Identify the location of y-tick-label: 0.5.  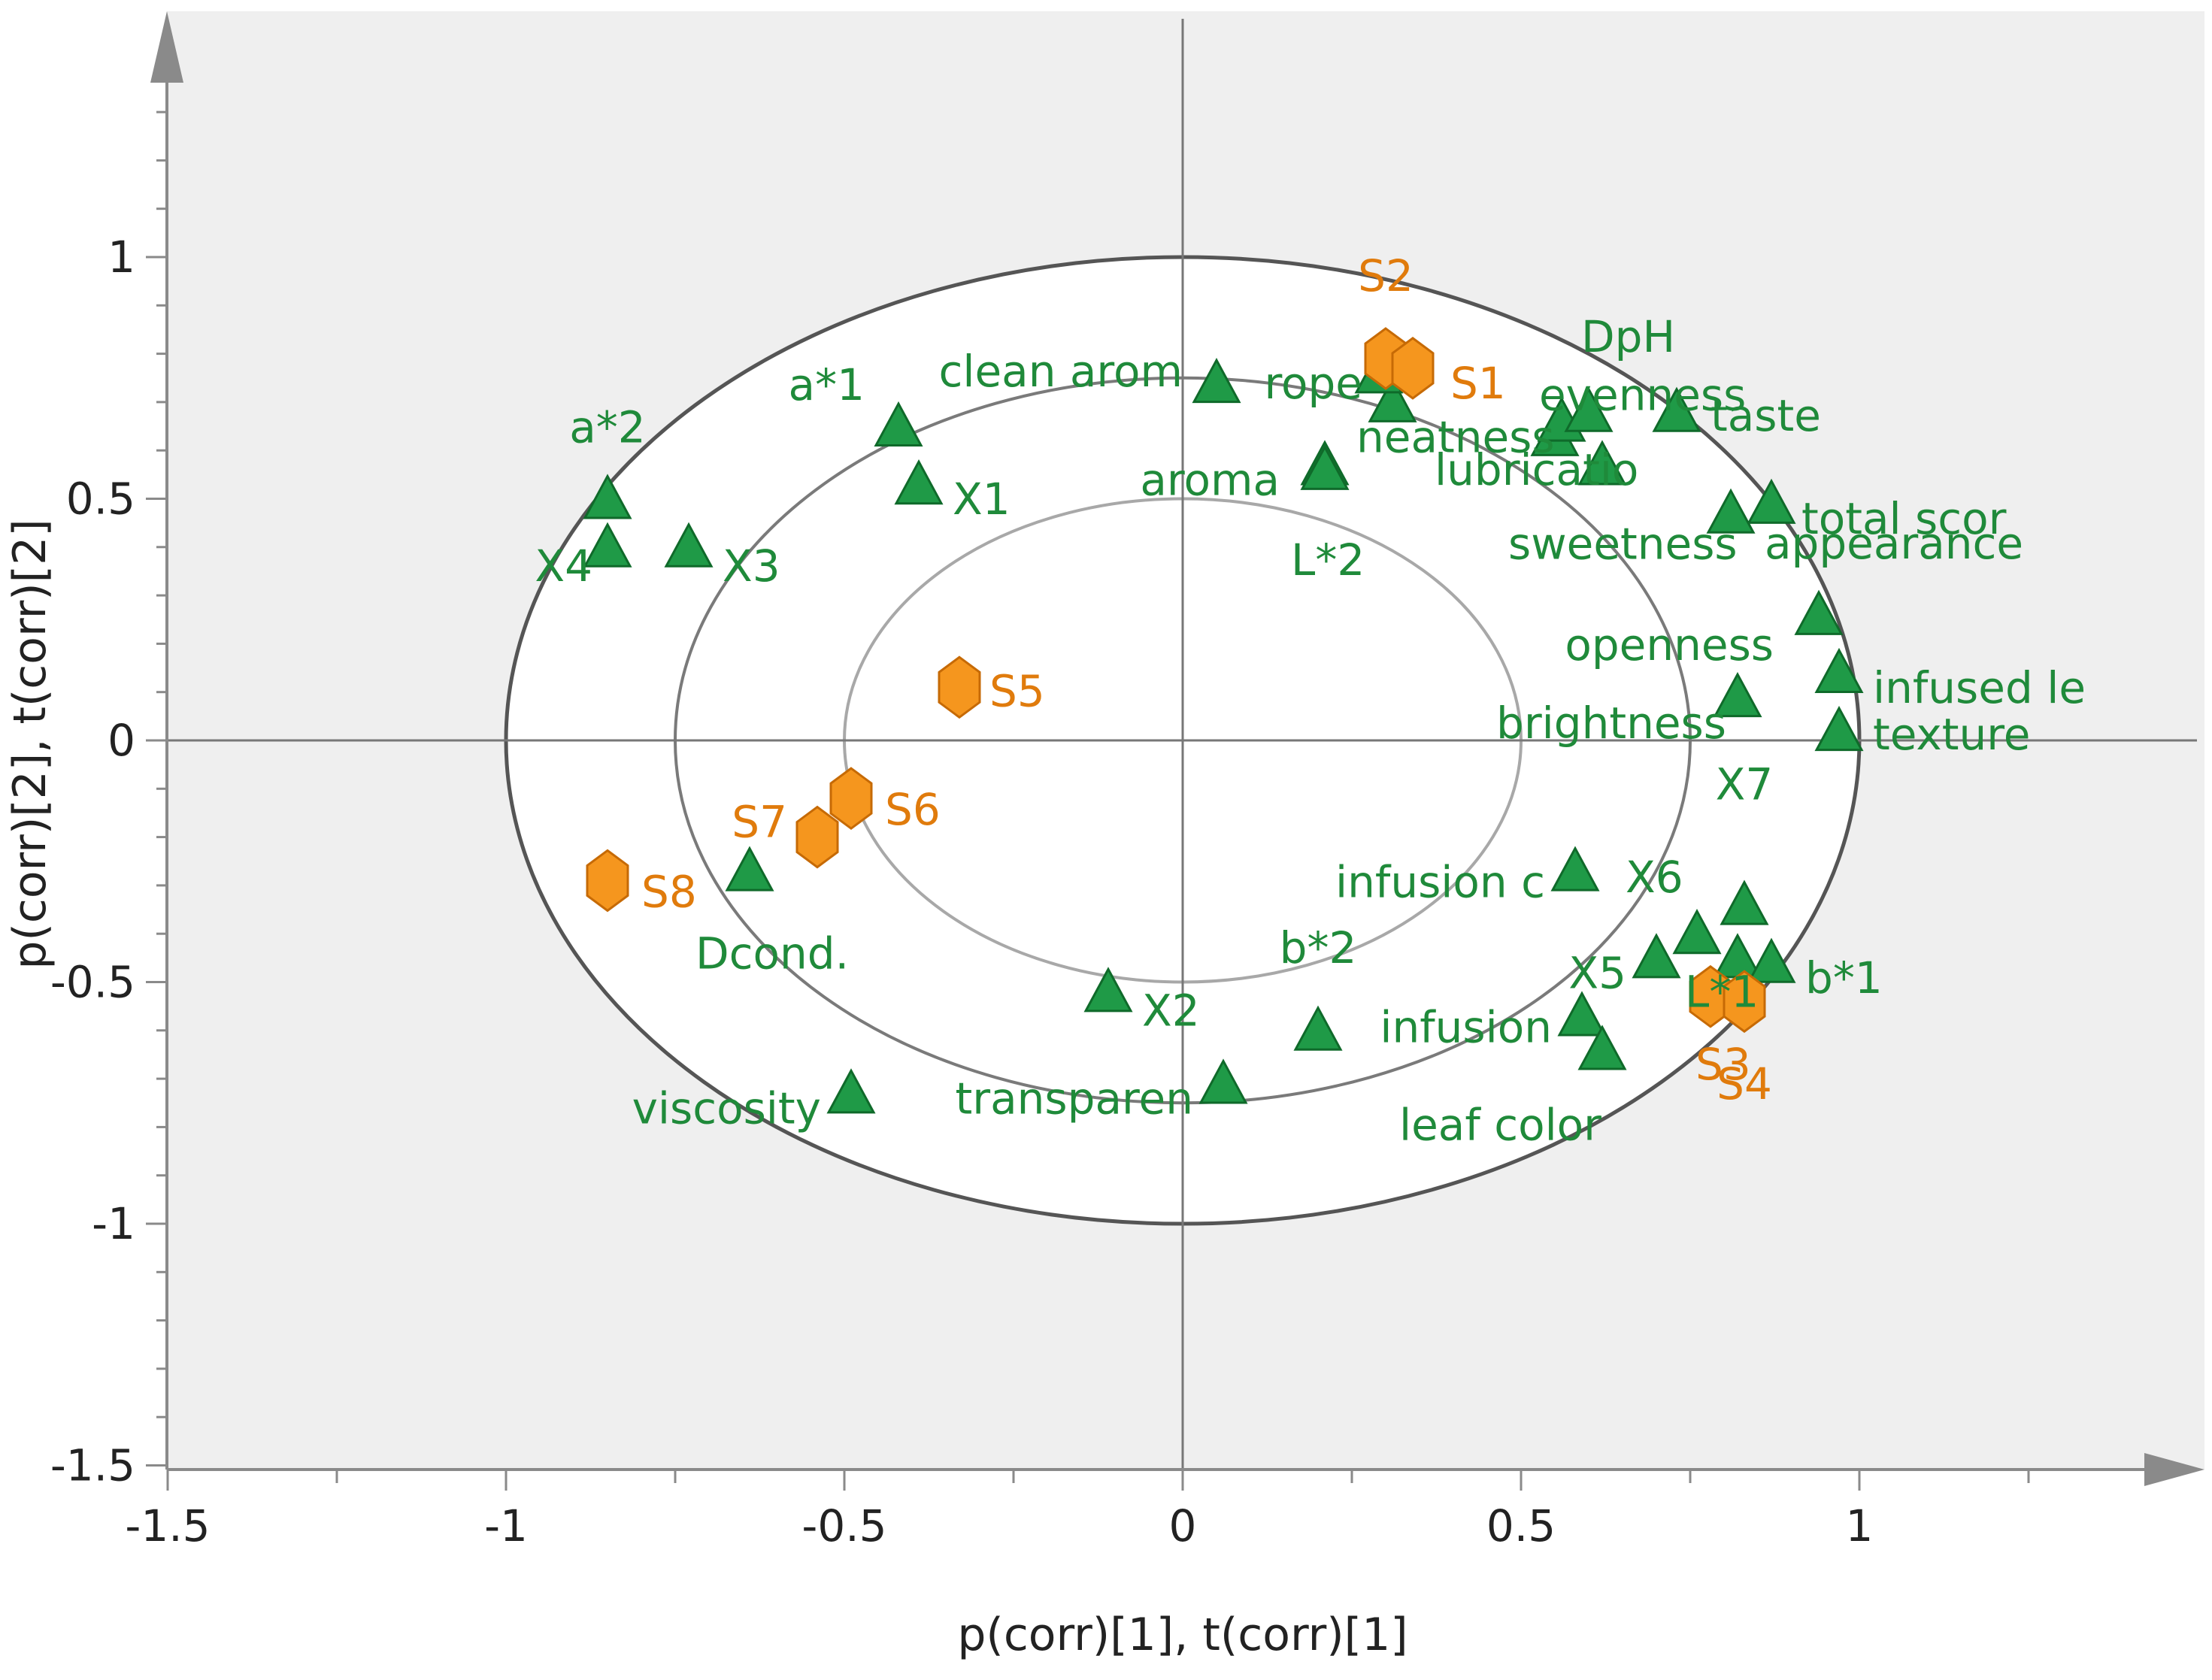
(101, 499).